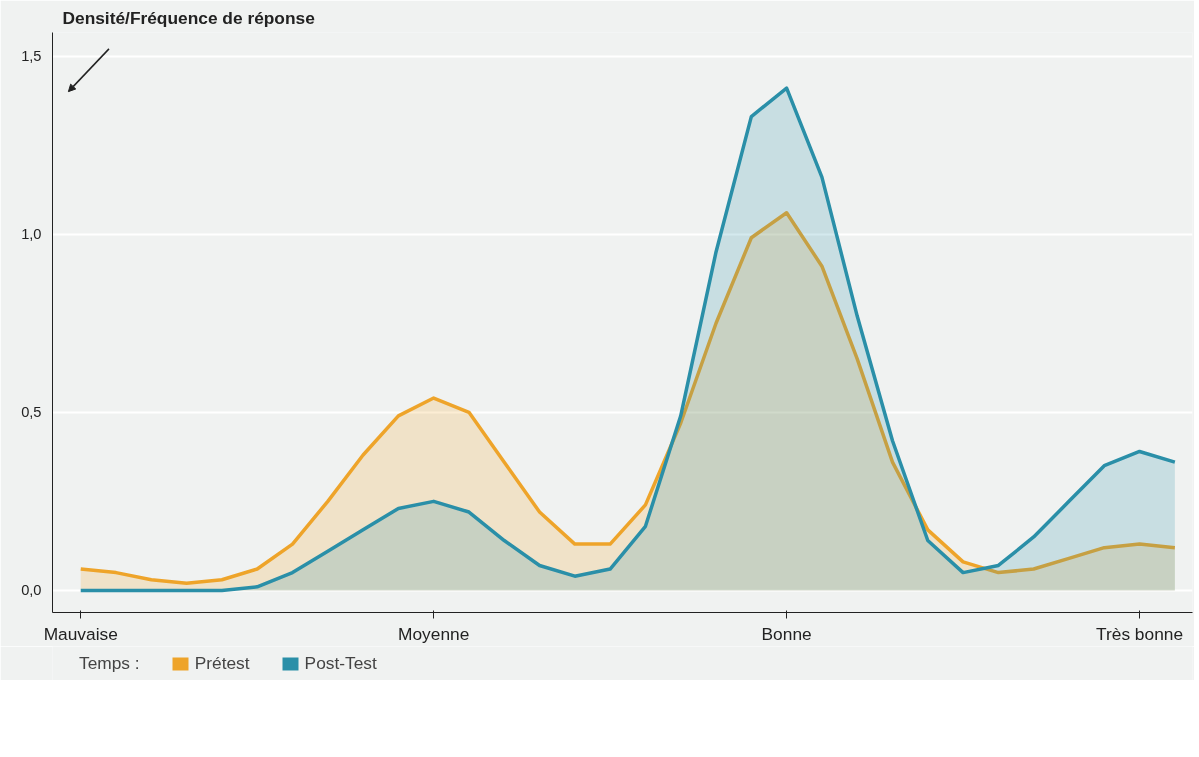 Image resolution: width=1199 pixels, height=757 pixels. I want to click on legend-label: Post-Test, so click(340, 663).